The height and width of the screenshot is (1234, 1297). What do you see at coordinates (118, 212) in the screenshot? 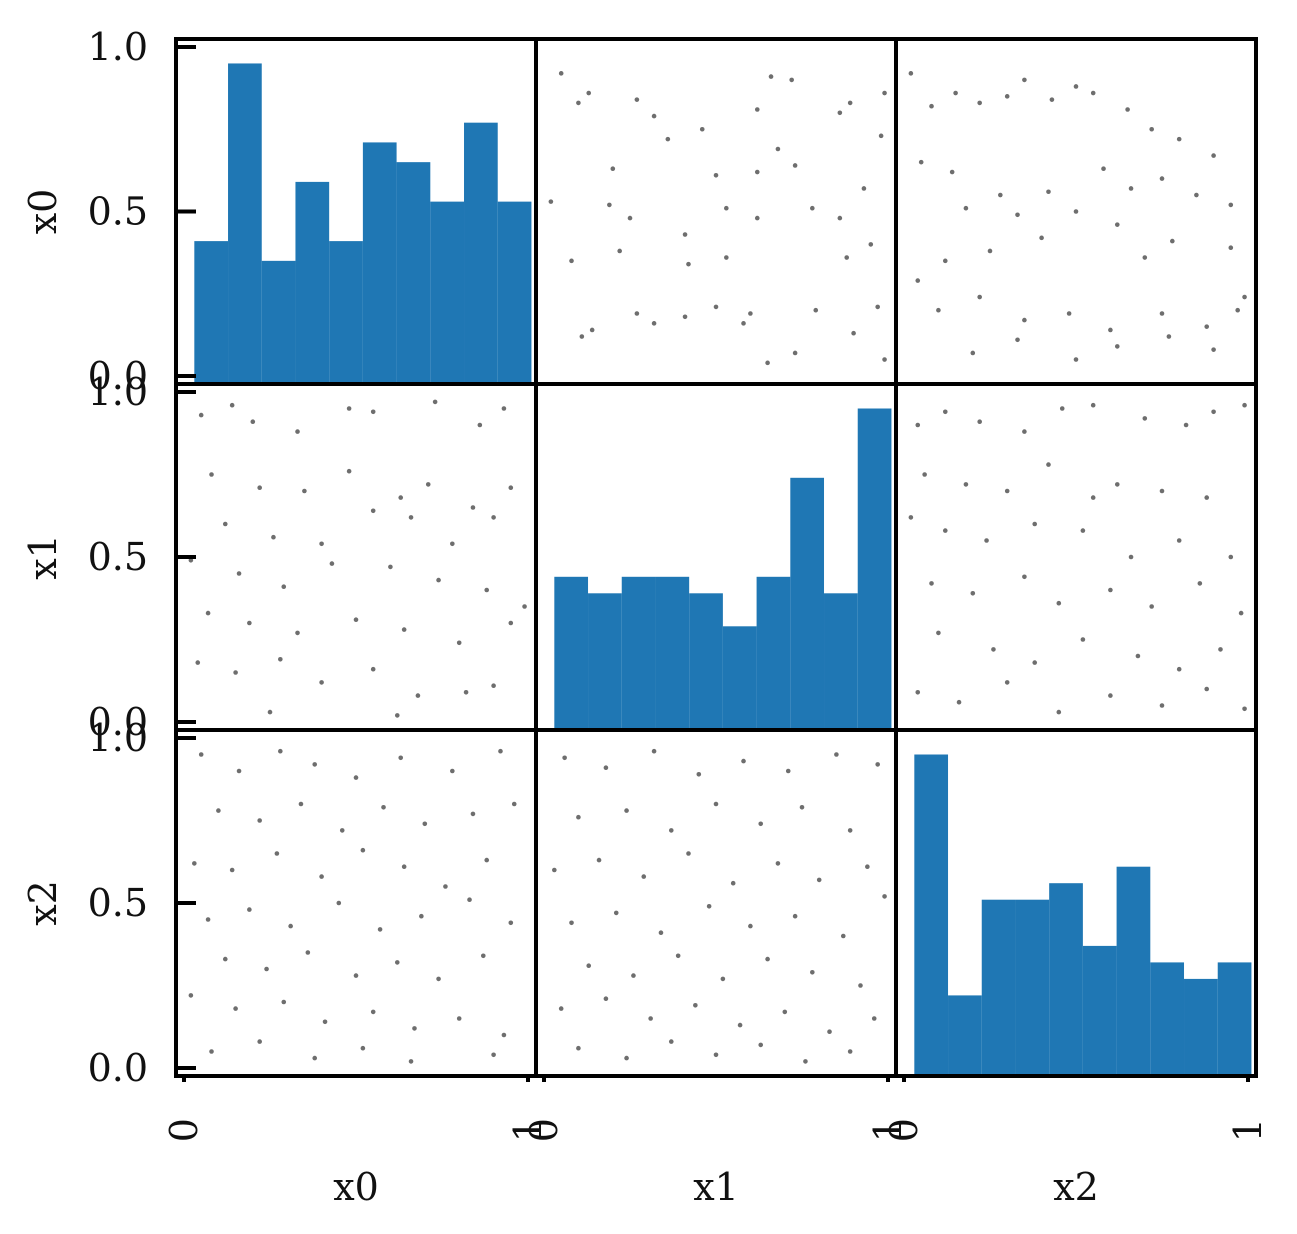
I see `y-tick-label-x0-1: 0.5` at bounding box center [118, 212].